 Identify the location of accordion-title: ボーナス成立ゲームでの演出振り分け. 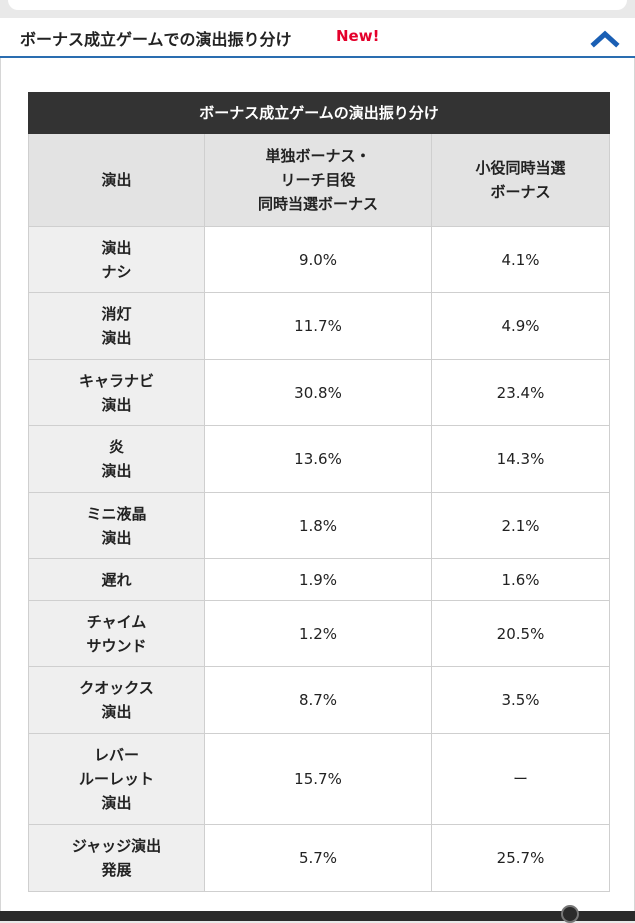
(156, 39).